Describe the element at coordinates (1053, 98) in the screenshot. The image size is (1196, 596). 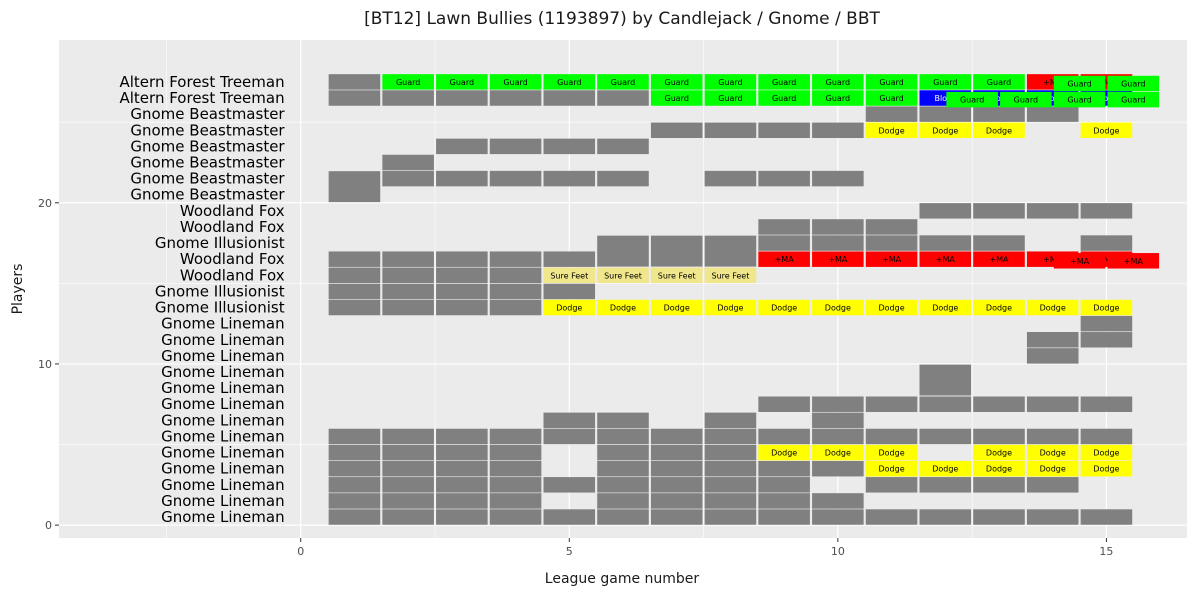
I see `skill-label: Block` at that location.